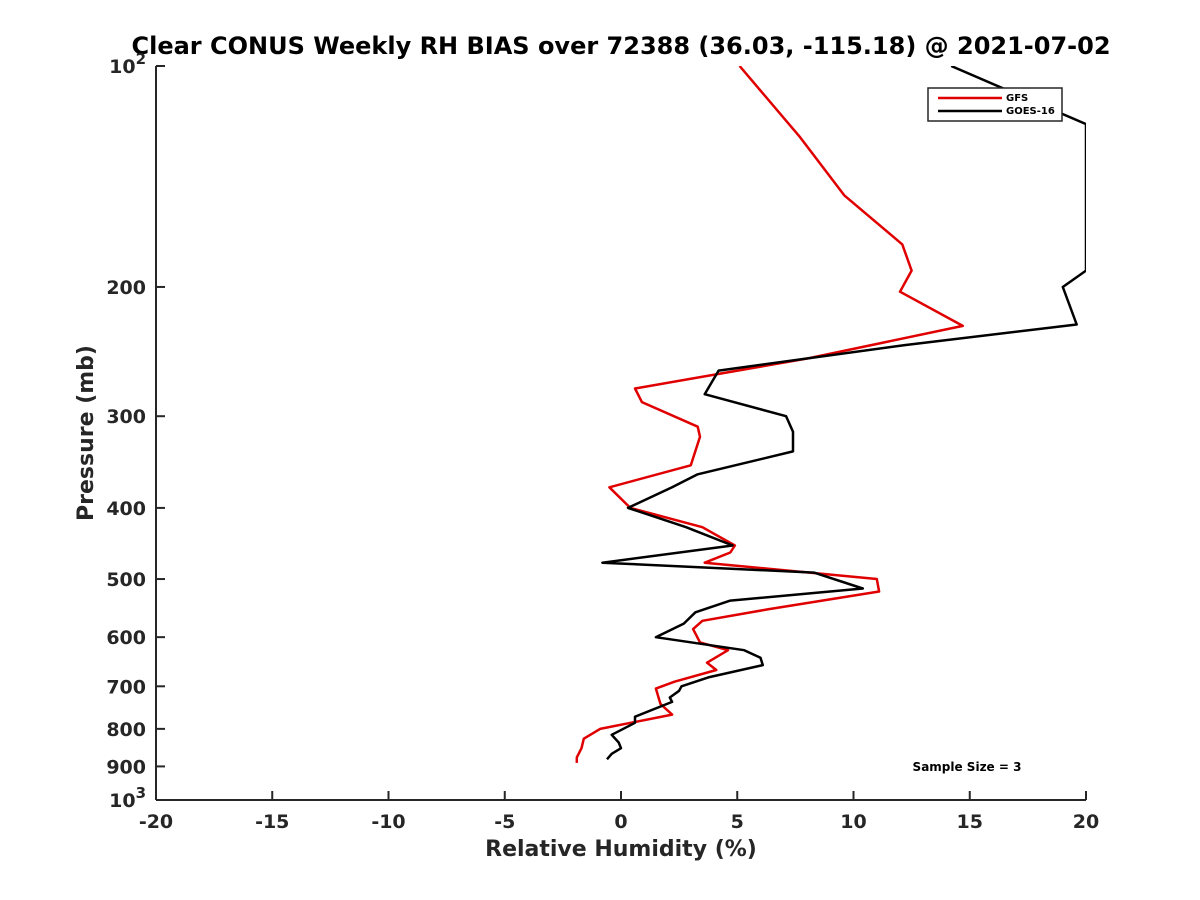 This screenshot has width=1200, height=900. I want to click on x-tick-label: 20, so click(1086, 822).